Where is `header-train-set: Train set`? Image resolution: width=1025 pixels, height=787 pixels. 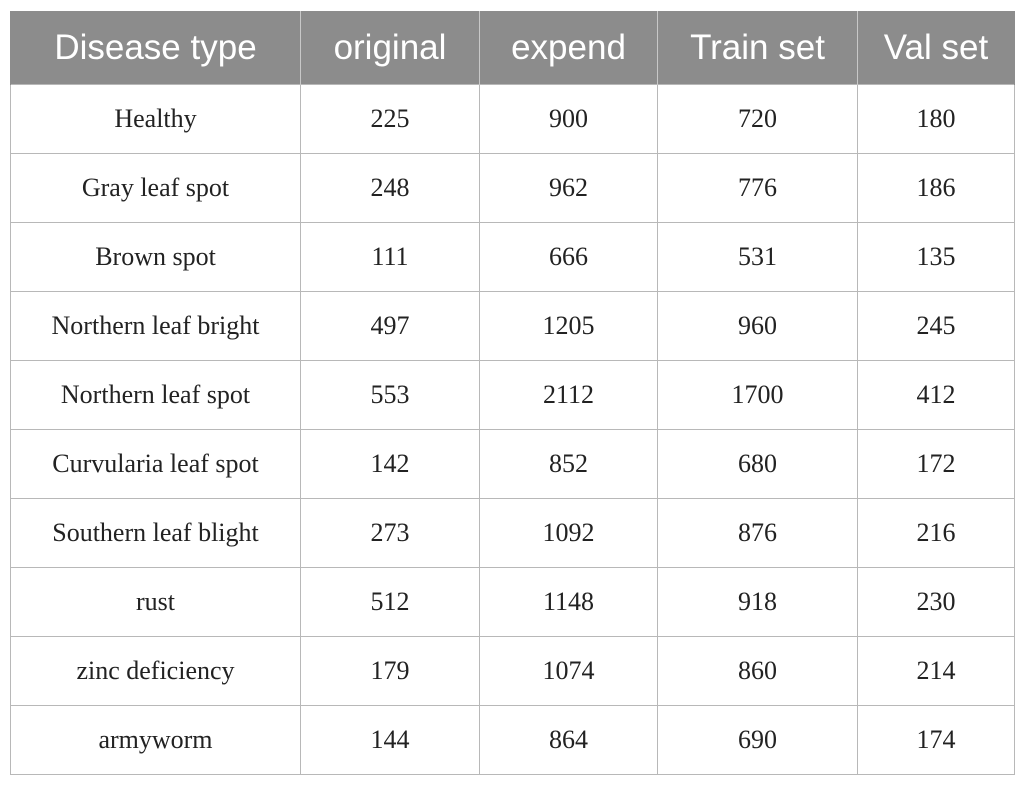 header-train-set: Train set is located at coordinates (757, 48).